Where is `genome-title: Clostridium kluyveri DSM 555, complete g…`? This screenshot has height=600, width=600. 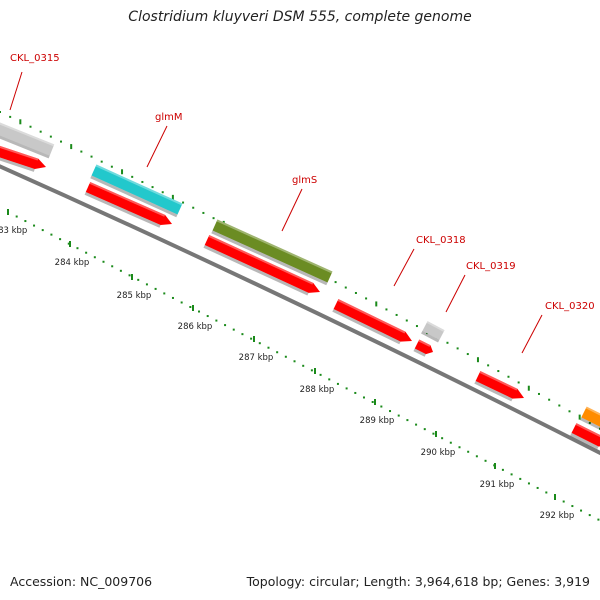
genome-title: Clostridium kluyveri DSM 555, complete g… is located at coordinates (300, 17).